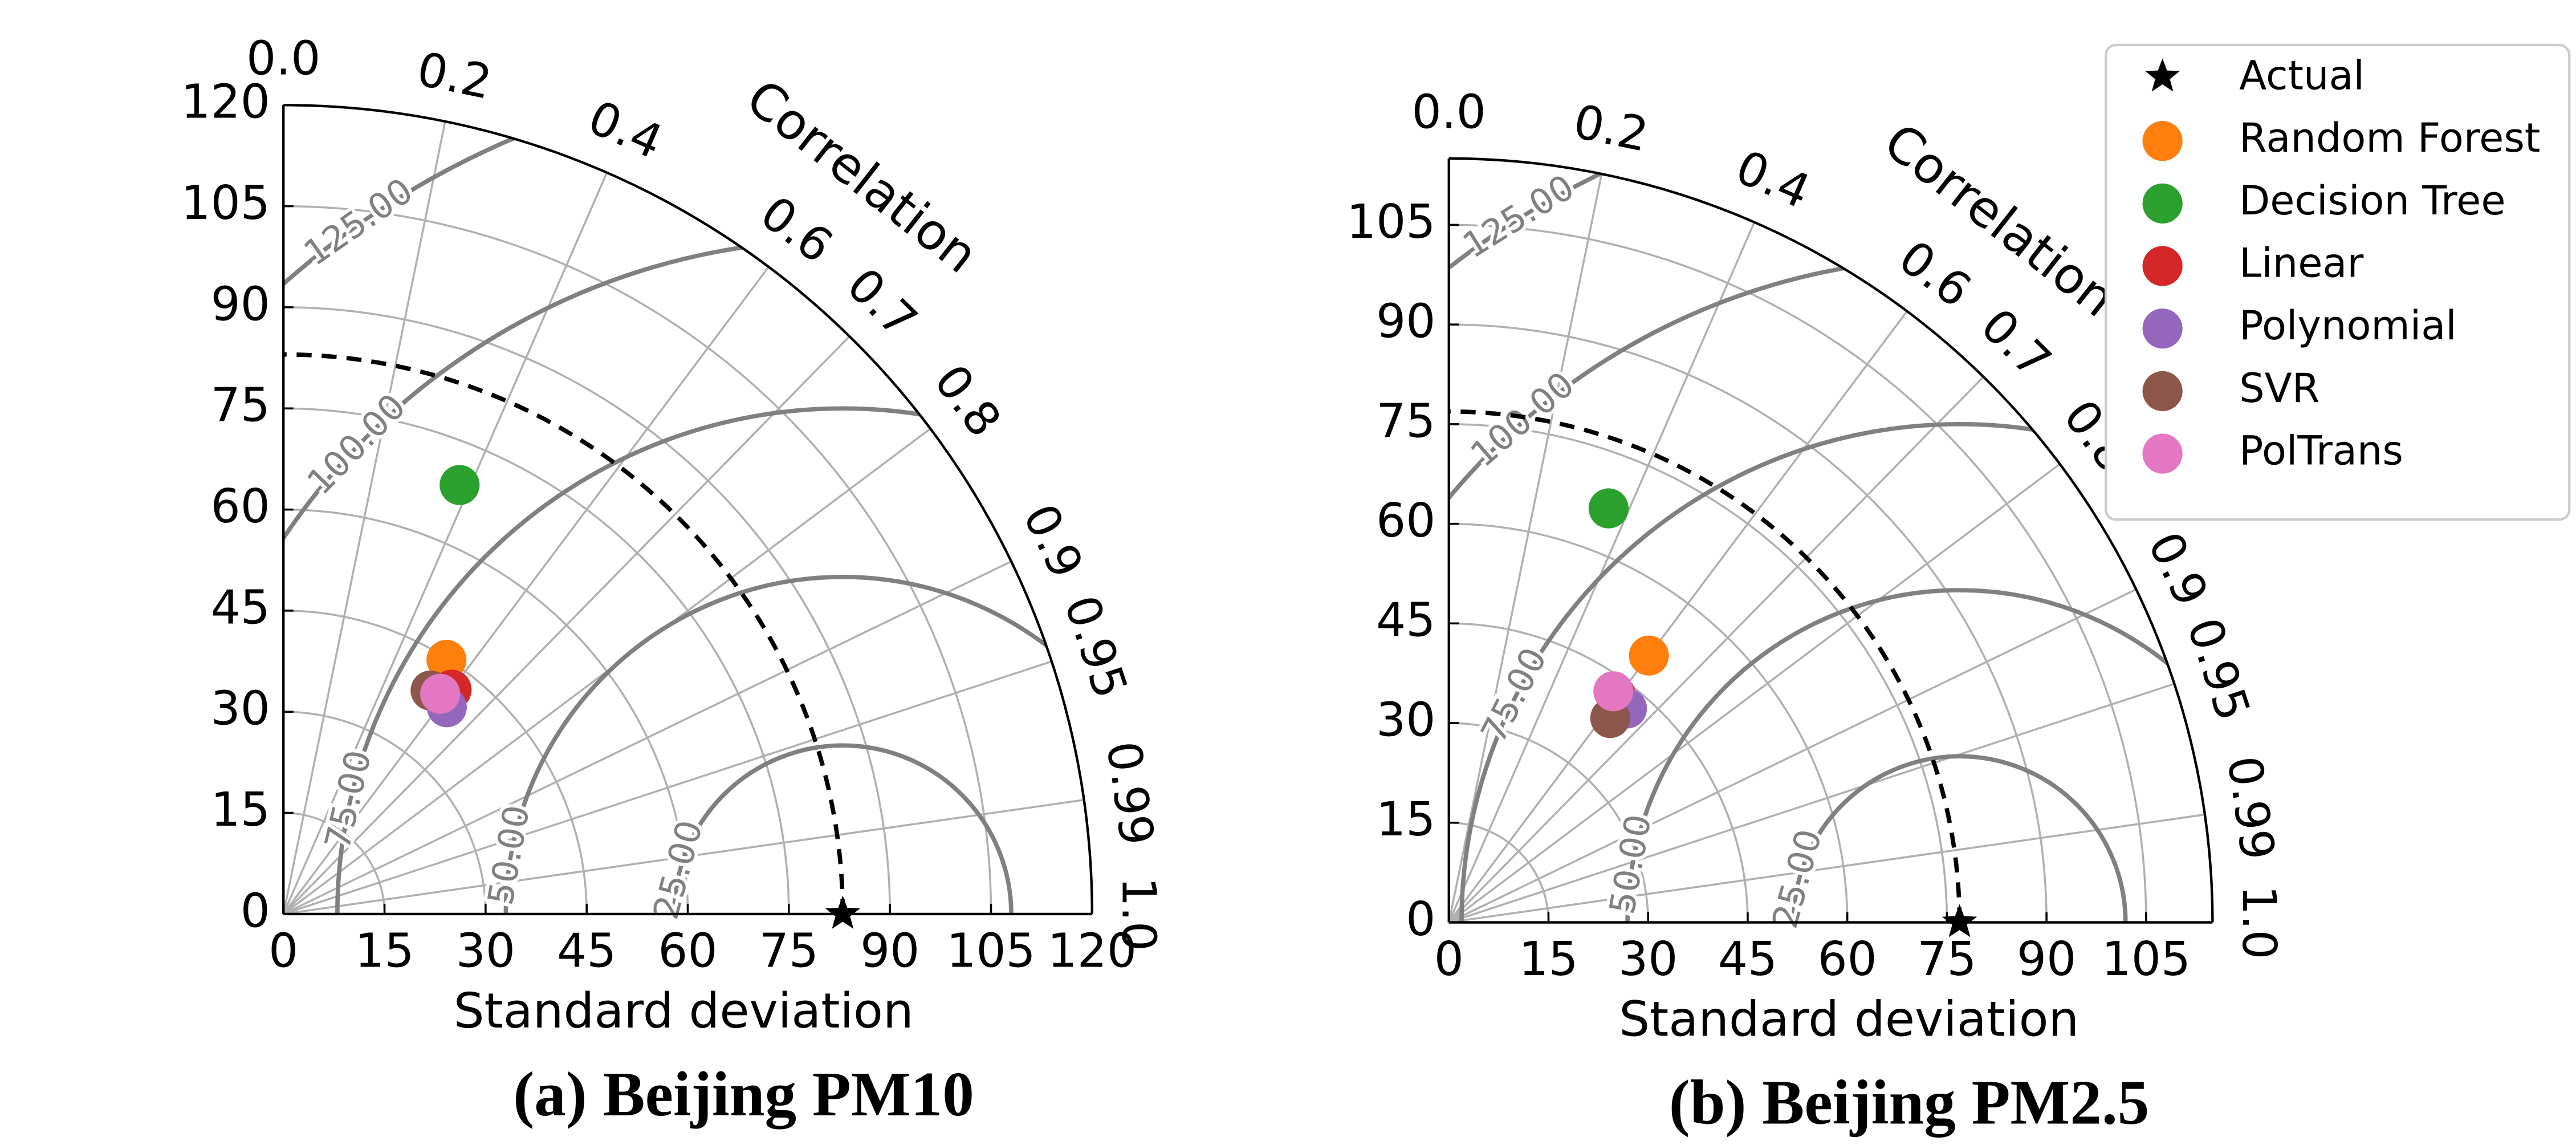 The image size is (2576, 1145). What do you see at coordinates (1797, 879) in the screenshot?
I see `rms-contour-label: 25.00` at bounding box center [1797, 879].